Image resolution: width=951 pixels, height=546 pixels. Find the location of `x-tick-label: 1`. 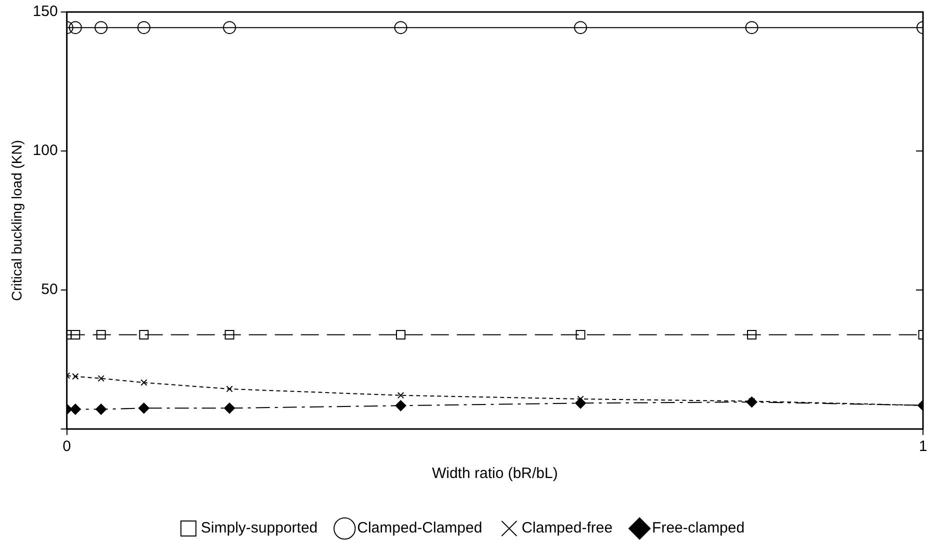

x-tick-label: 1 is located at coordinates (923, 447).